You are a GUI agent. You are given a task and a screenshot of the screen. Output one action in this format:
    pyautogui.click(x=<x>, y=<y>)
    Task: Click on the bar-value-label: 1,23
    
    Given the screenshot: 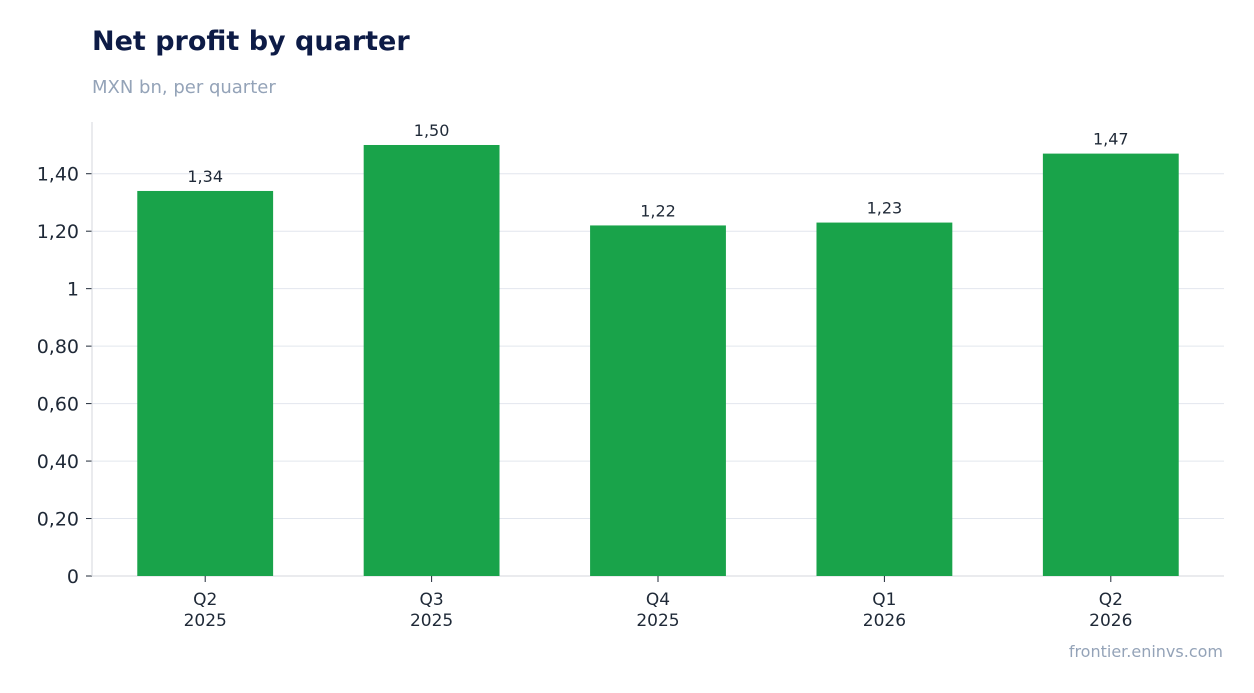 What is the action you would take?
    pyautogui.click(x=885, y=208)
    